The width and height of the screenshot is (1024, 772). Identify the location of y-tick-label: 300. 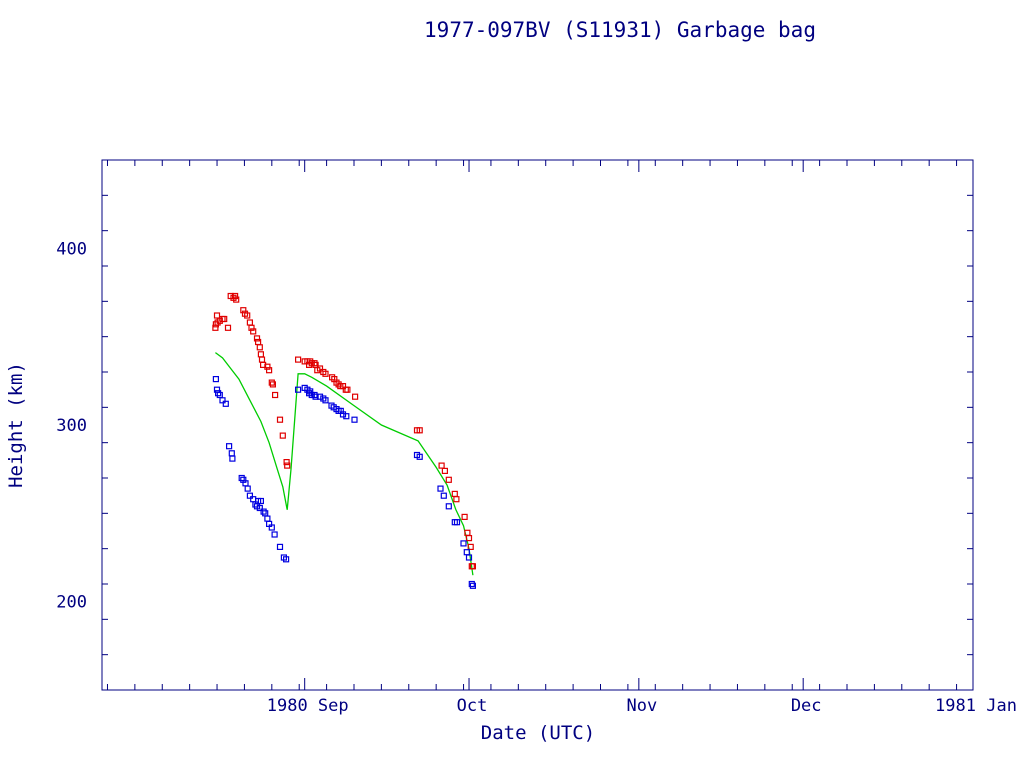
(71, 426).